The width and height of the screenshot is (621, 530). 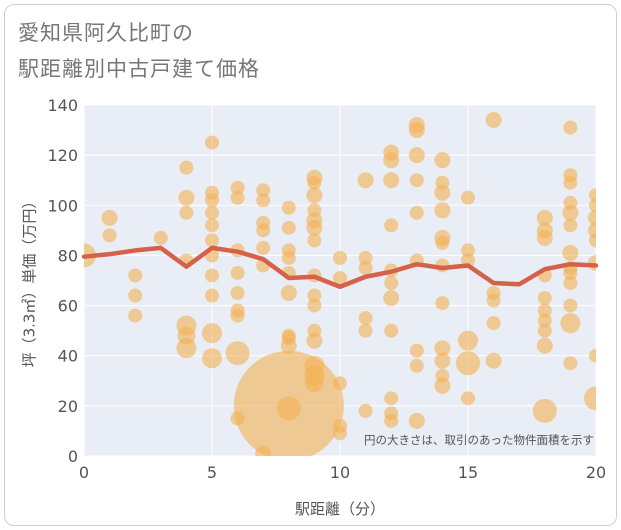 I want to click on chart-title-line1: 愛知県阿久比町の, so click(x=106, y=33).